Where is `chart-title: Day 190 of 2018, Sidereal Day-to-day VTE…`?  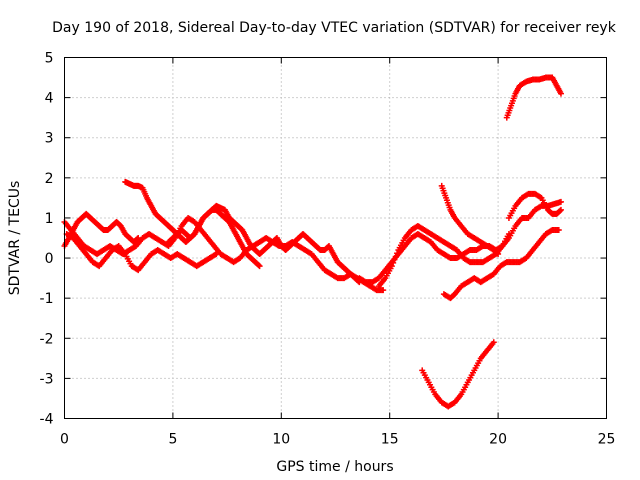 chart-title: Day 190 of 2018, Sidereal Day-to-day VTE… is located at coordinates (334, 28).